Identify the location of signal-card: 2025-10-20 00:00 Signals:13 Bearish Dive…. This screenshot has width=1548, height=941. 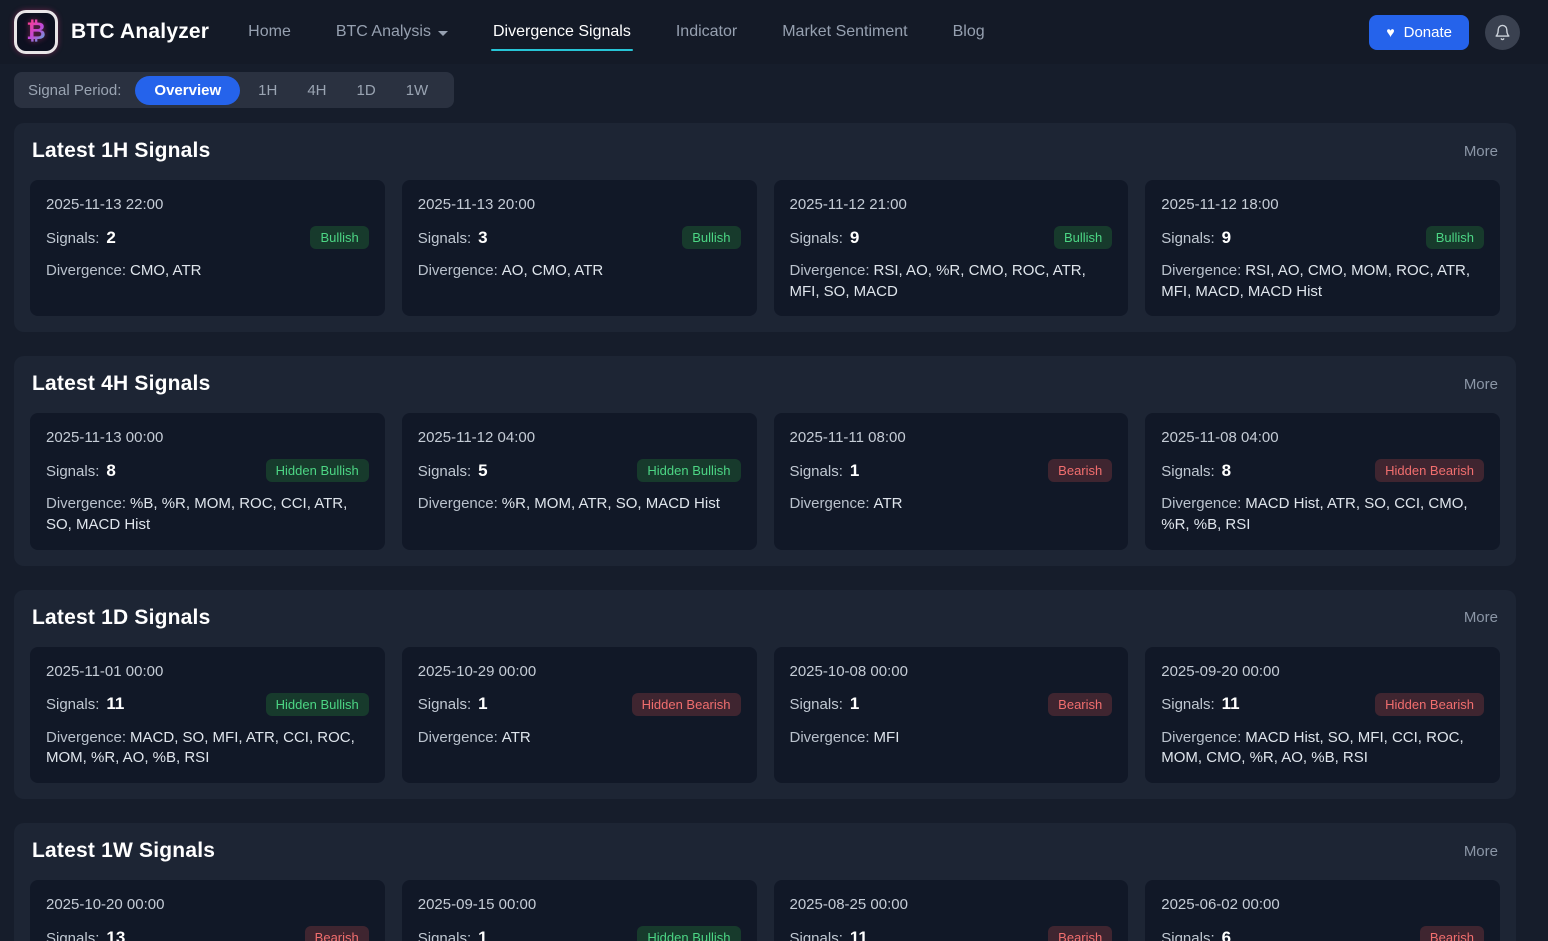
(207, 910).